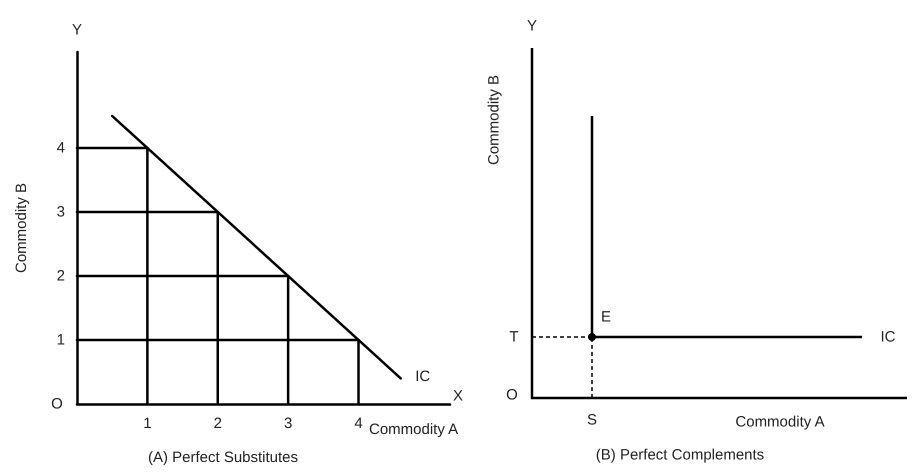 This screenshot has width=917, height=472. What do you see at coordinates (494, 120) in the screenshot?
I see `text: Commodity B` at bounding box center [494, 120].